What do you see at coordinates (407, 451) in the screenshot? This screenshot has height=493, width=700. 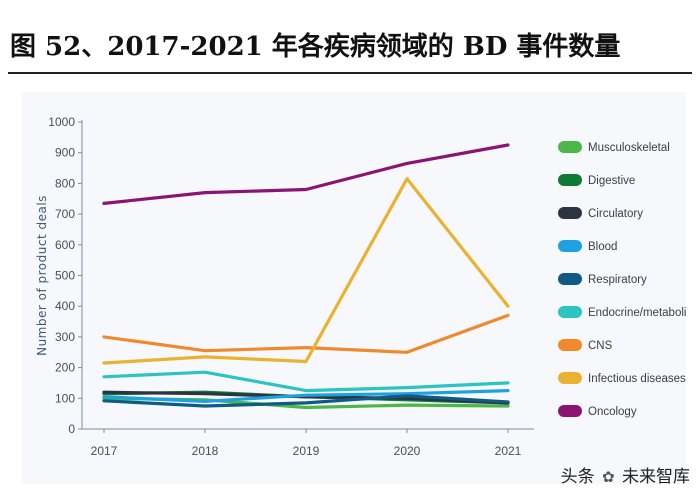 I see `x-tick-label: 2020` at bounding box center [407, 451].